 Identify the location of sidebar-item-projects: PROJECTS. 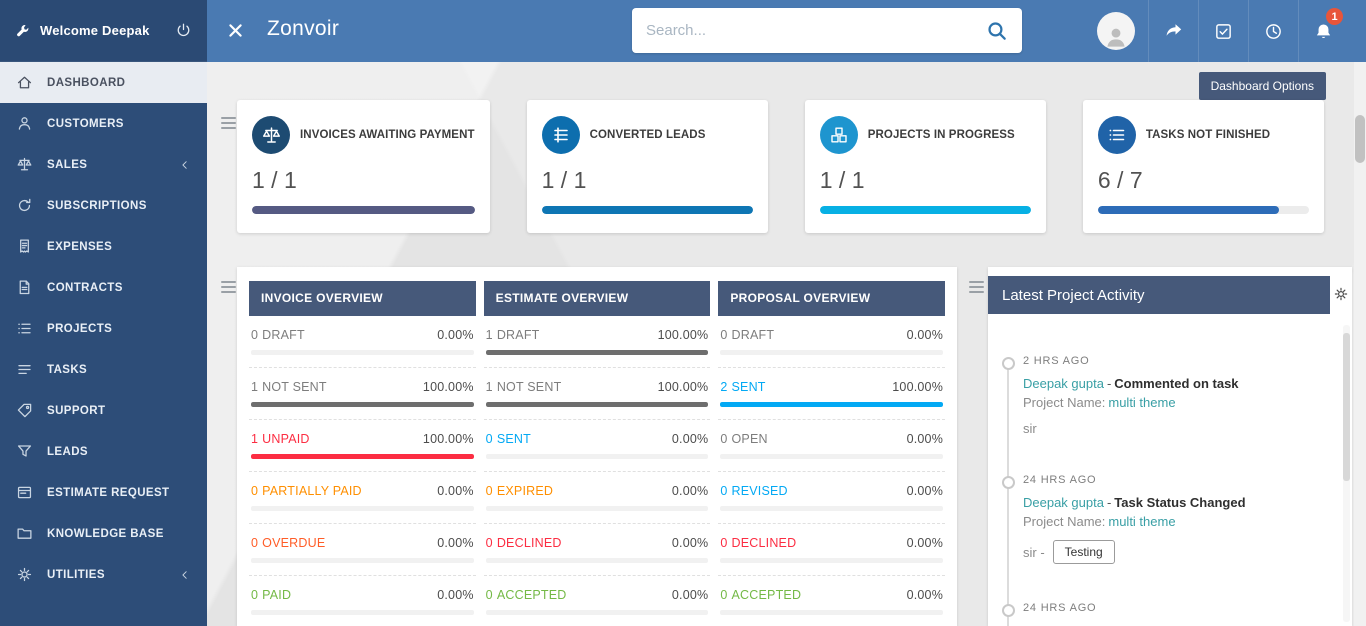
(103, 328).